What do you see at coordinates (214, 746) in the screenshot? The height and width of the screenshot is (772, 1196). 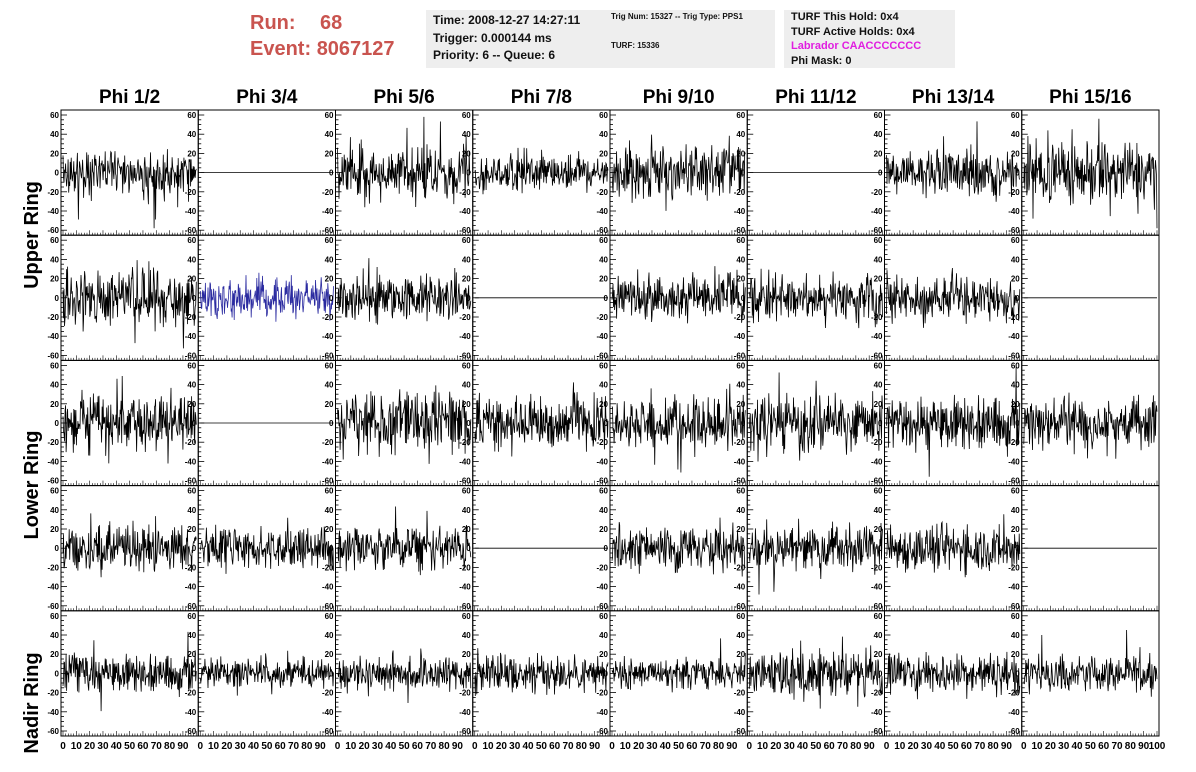 I see `x-tick-label: 10` at bounding box center [214, 746].